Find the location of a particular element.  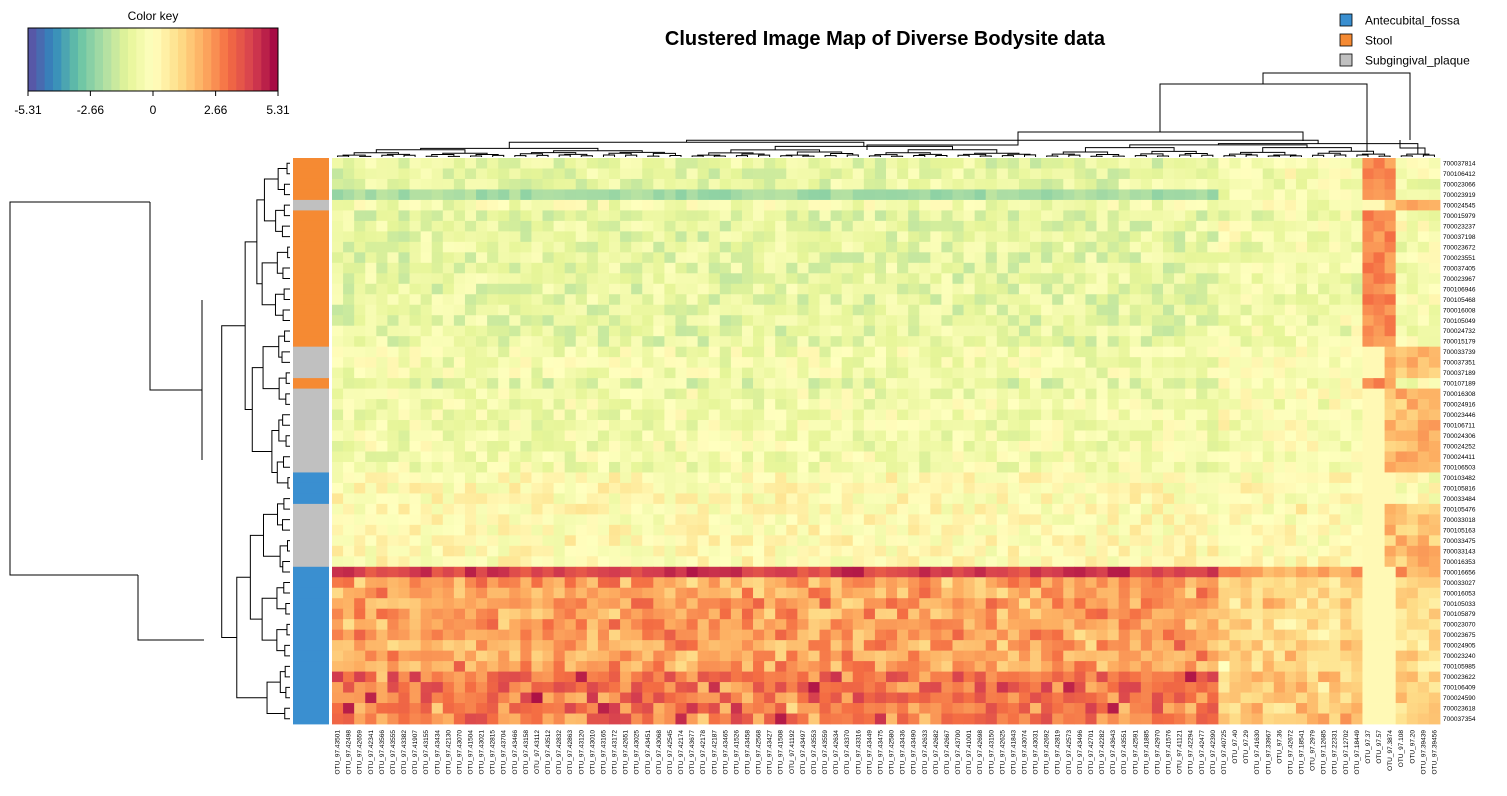

color-key-swatch is located at coordinates (241, 59).